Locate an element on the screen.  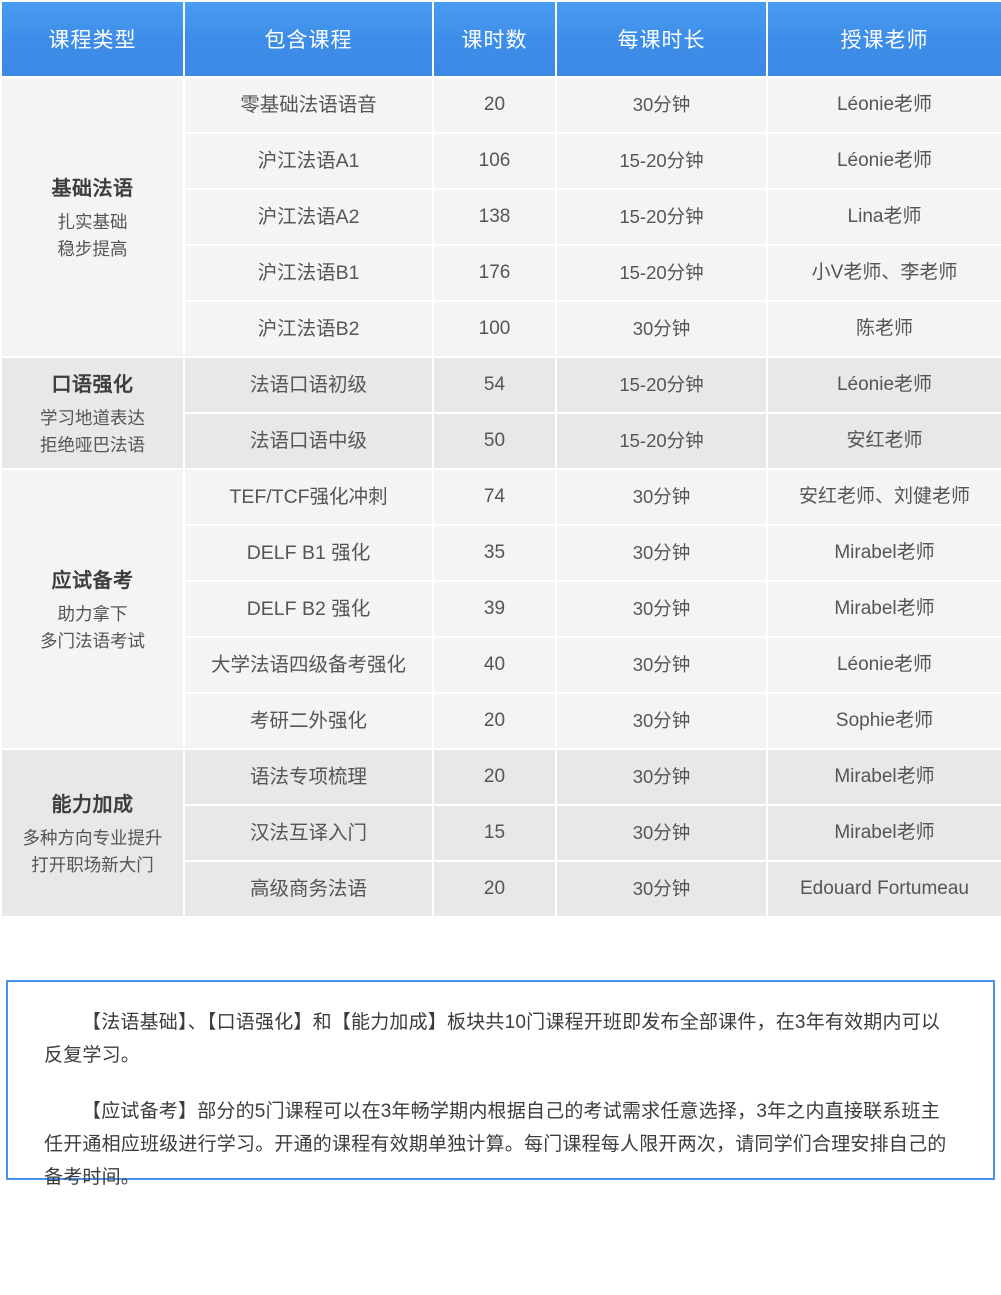
table-row: 考研二外强化 20 30分钟 Sophie老师 is located at coordinates (501, 721).